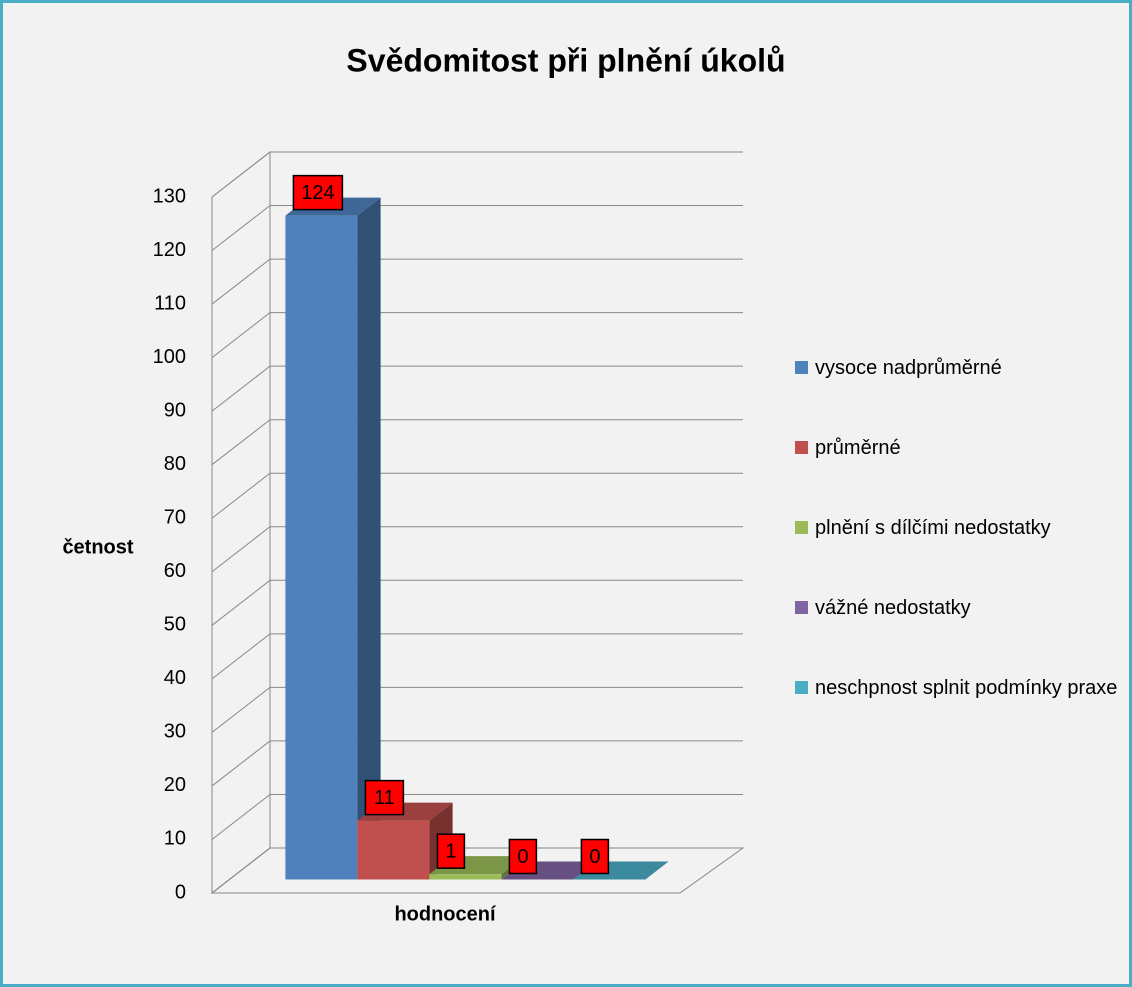 Image resolution: width=1132 pixels, height=987 pixels. What do you see at coordinates (241, 522) in the screenshot?
I see `back-wall` at bounding box center [241, 522].